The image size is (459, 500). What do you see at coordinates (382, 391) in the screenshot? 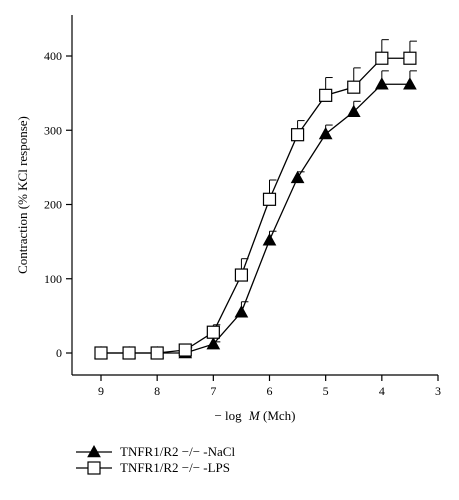
I see `x-tick-label: 4` at bounding box center [382, 391].